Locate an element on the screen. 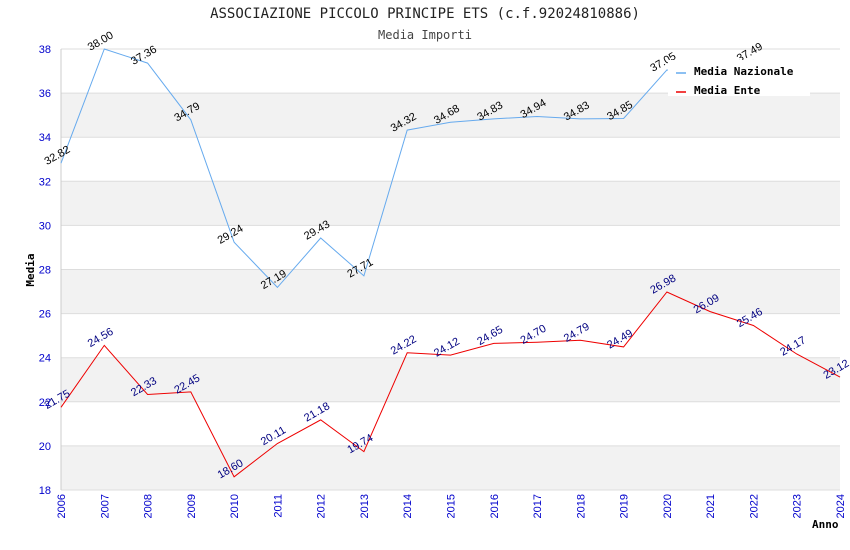  data-label: 21.18 is located at coordinates (317, 412).